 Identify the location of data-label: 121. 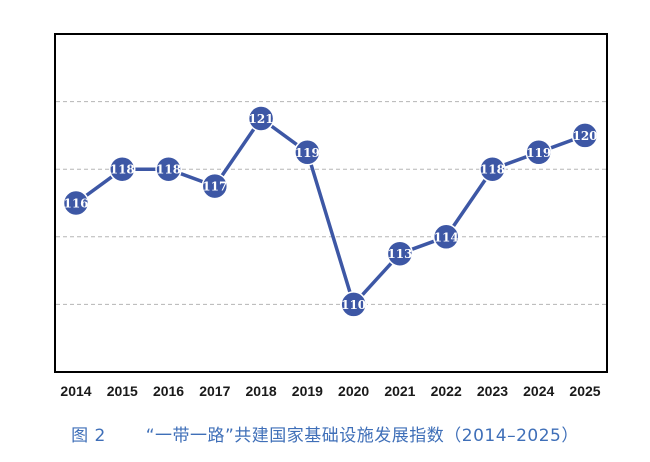
(261, 119).